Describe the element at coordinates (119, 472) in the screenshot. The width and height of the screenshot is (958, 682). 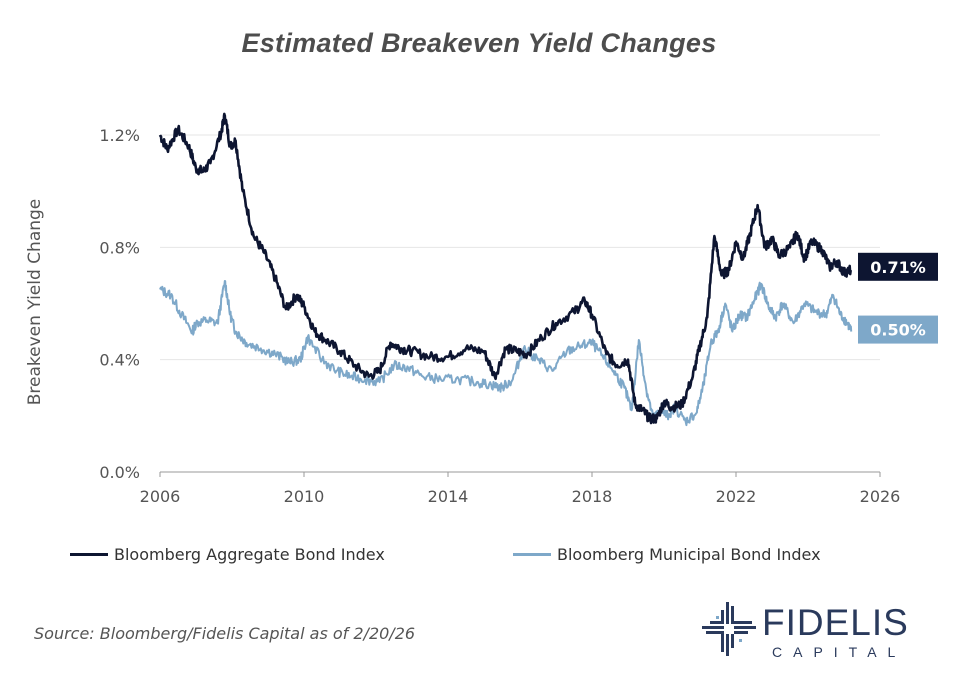
I see `y-tick-label: 0.0%` at that location.